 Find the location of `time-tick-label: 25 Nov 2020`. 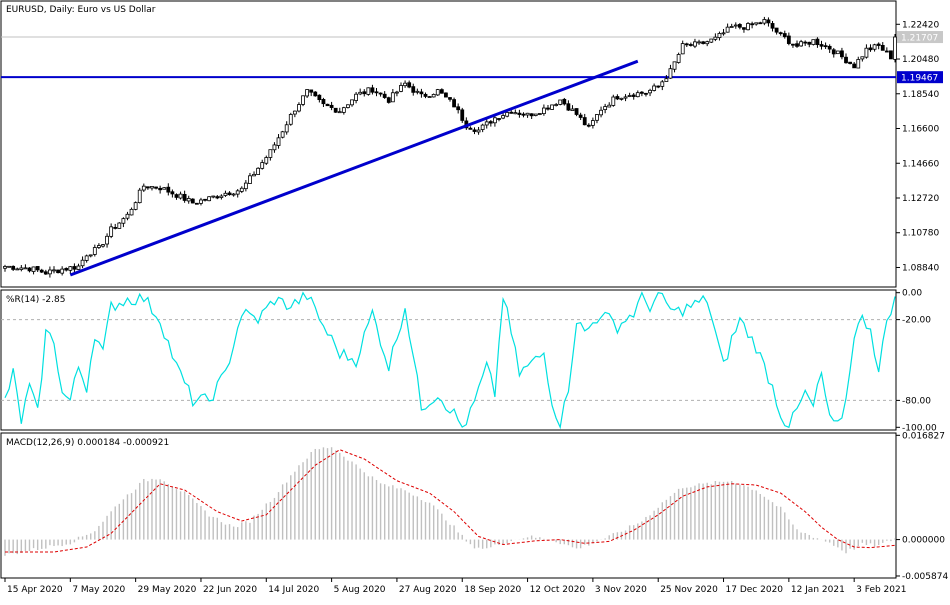

time-tick-label: 25 Nov 2020 is located at coordinates (689, 590).